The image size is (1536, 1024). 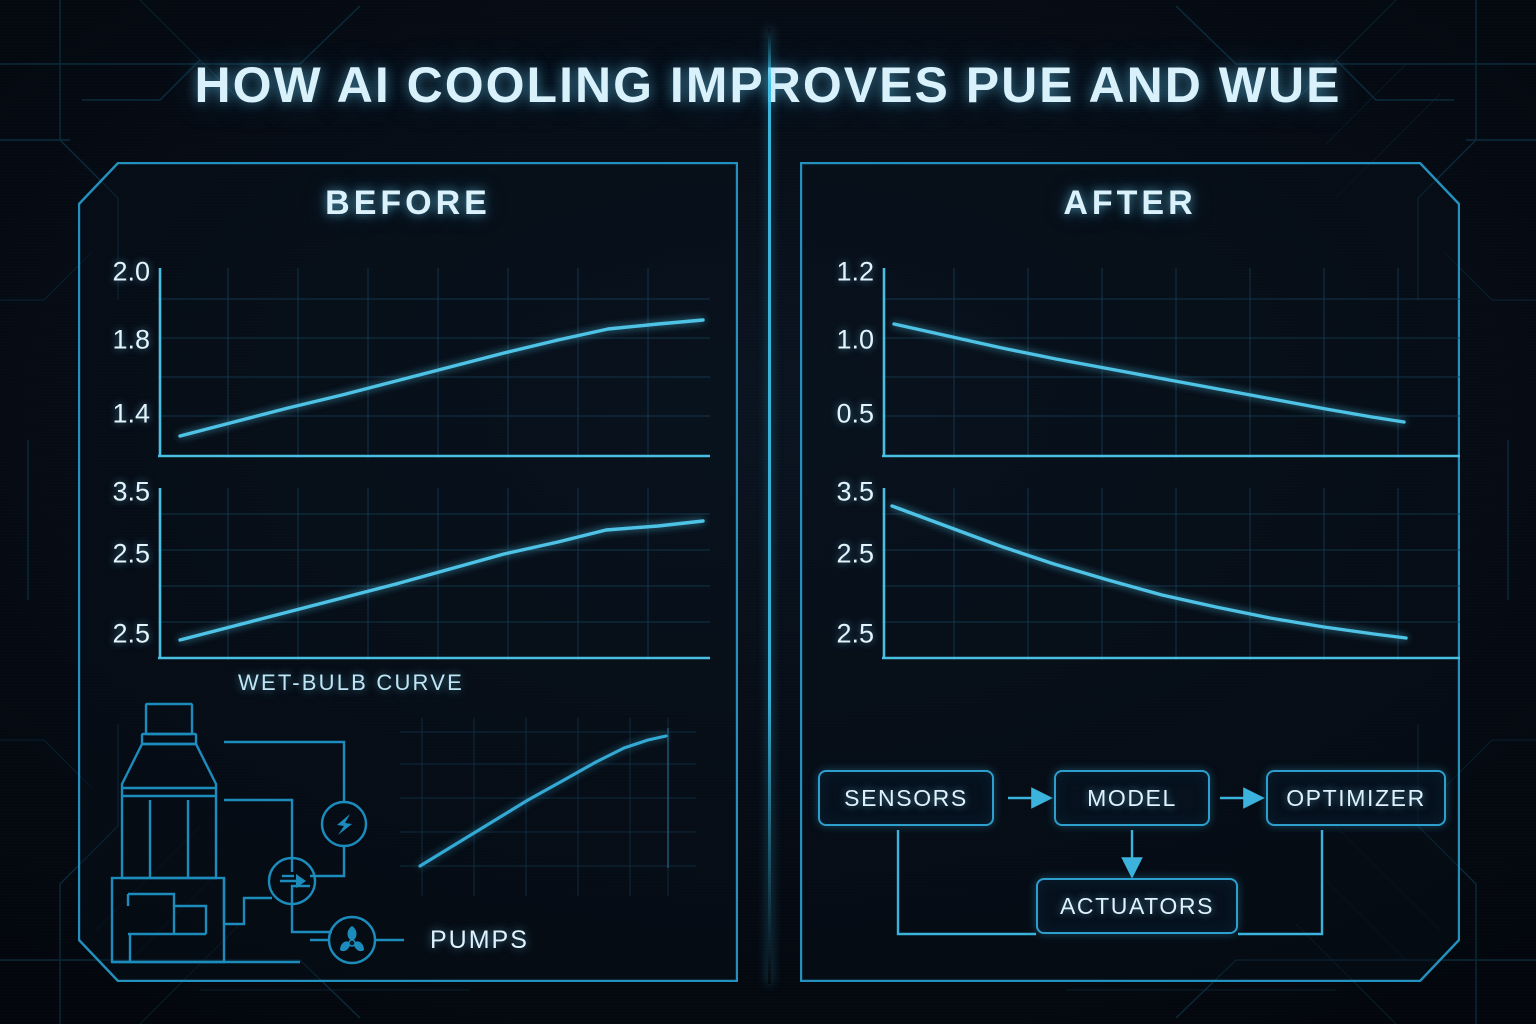 What do you see at coordinates (855, 339) in the screenshot?
I see `ytick-after-pue-1: 1.0` at bounding box center [855, 339].